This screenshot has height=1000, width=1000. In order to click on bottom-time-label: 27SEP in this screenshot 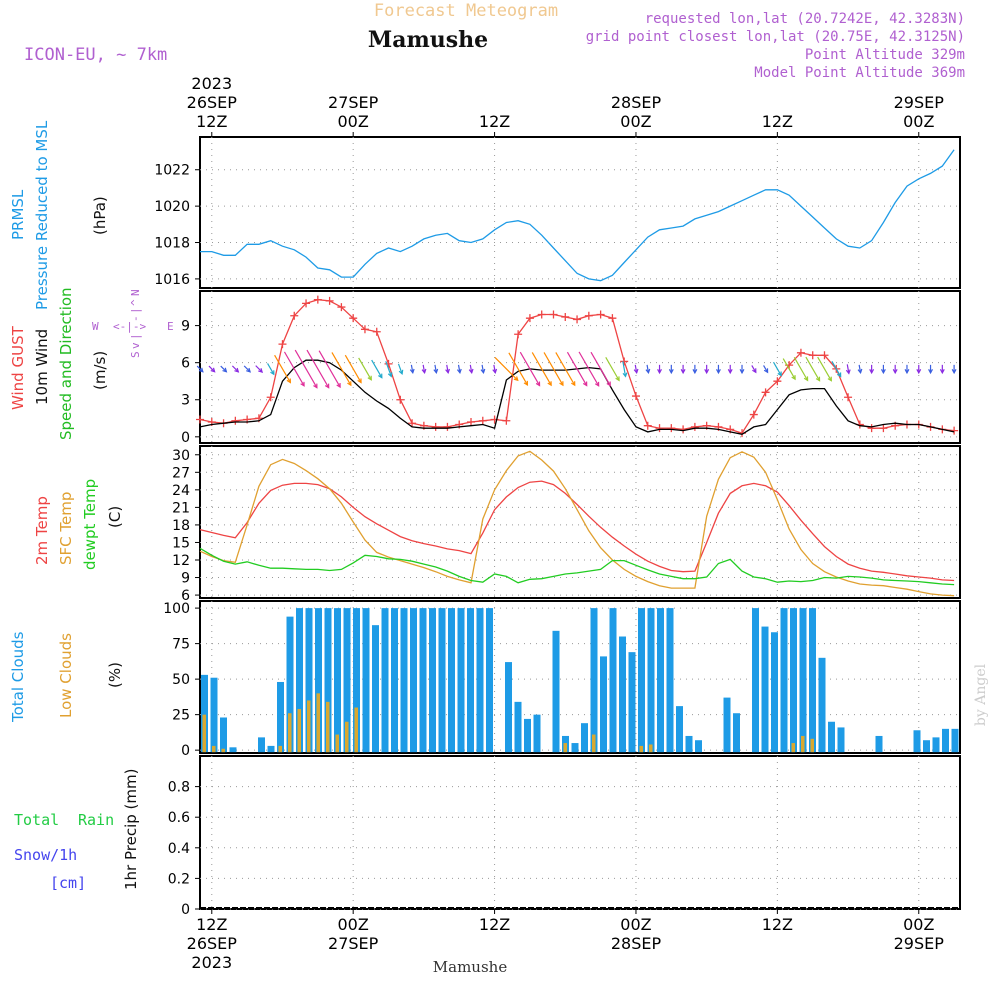, I will do `click(353, 943)`.